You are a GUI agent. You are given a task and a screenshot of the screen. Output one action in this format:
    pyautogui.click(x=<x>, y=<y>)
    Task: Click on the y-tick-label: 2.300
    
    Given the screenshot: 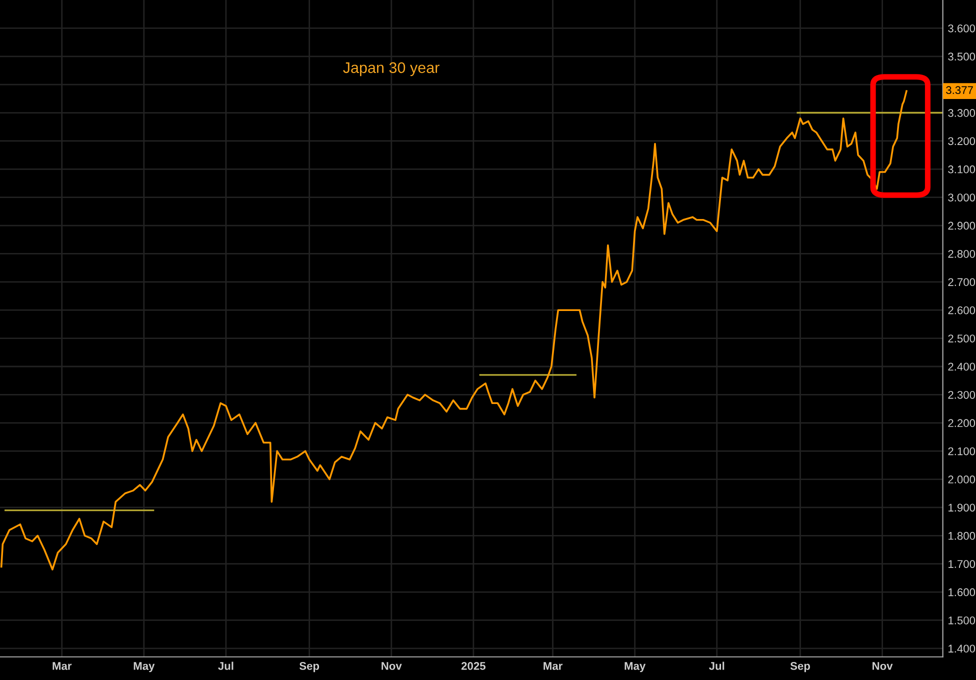 What is the action you would take?
    pyautogui.click(x=962, y=394)
    